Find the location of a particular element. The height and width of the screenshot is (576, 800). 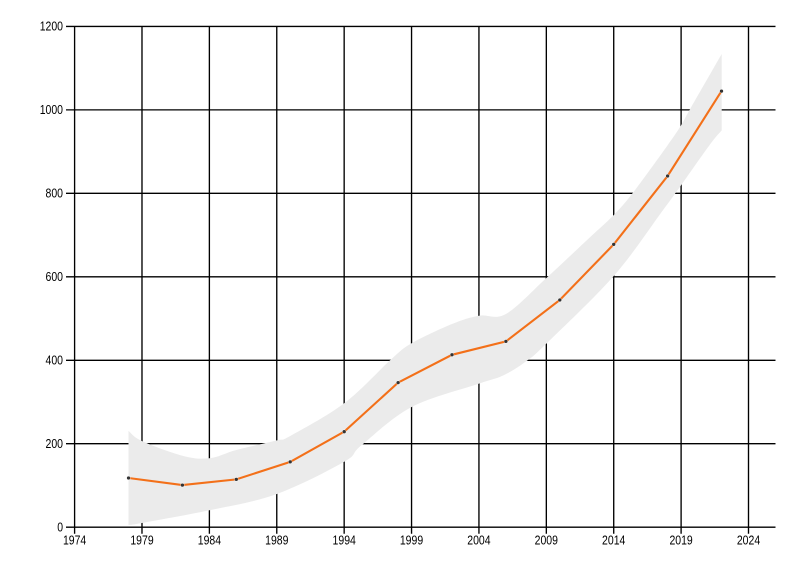

svg-text: 2024 is located at coordinates (748, 540).